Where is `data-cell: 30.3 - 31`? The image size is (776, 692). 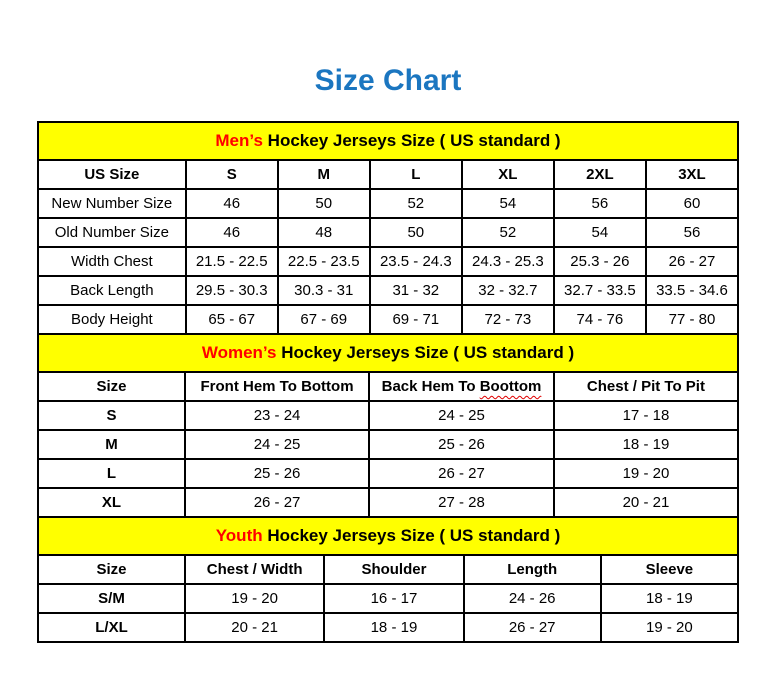 data-cell: 30.3 - 31 is located at coordinates (323, 290).